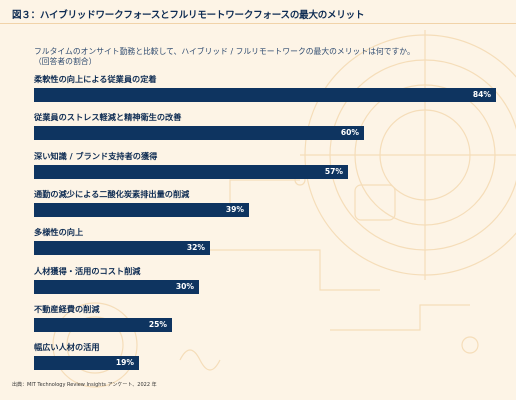 The image size is (516, 400). Describe the element at coordinates (59, 232) in the screenshot. I see `bar-label: 多様性の向上` at that location.